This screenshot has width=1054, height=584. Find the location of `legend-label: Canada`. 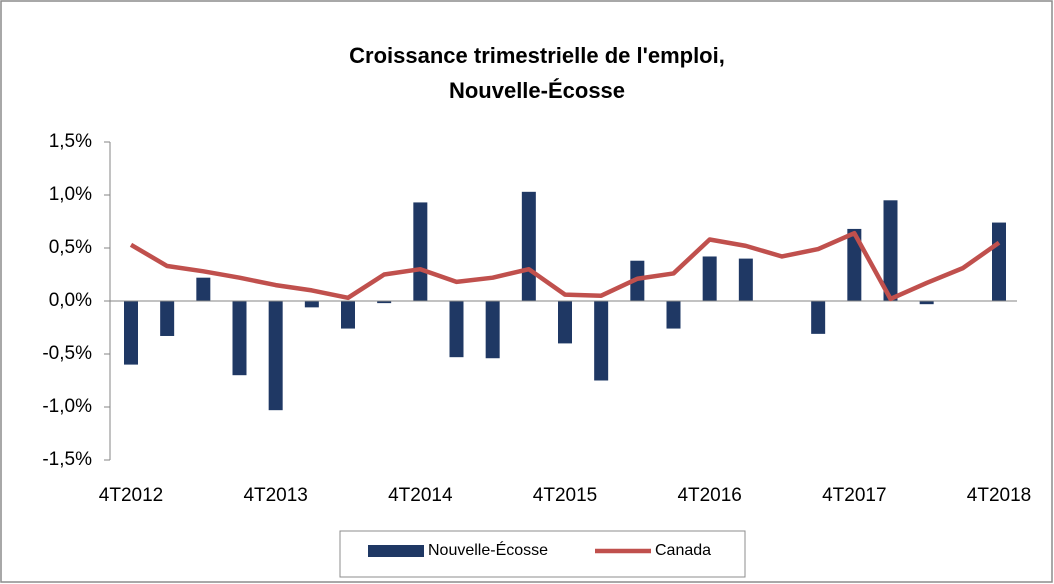

legend-label: Canada is located at coordinates (683, 550).